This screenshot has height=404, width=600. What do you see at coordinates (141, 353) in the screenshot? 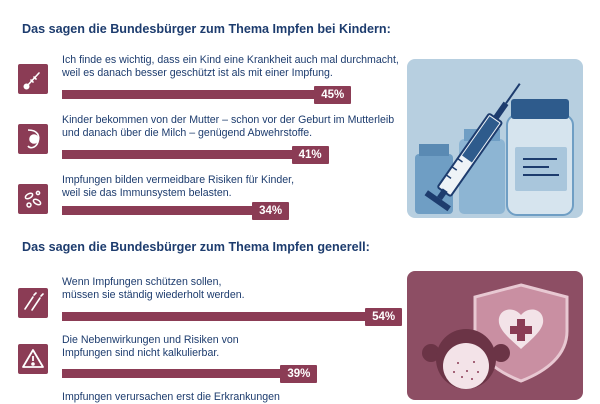
I see `question-line: Impfungen sind nicht kalkulierbar.` at bounding box center [141, 353].